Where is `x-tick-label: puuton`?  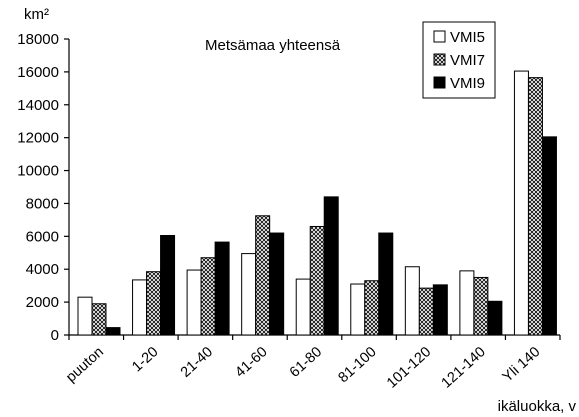
x-tick-label: puuton is located at coordinates (85, 365).